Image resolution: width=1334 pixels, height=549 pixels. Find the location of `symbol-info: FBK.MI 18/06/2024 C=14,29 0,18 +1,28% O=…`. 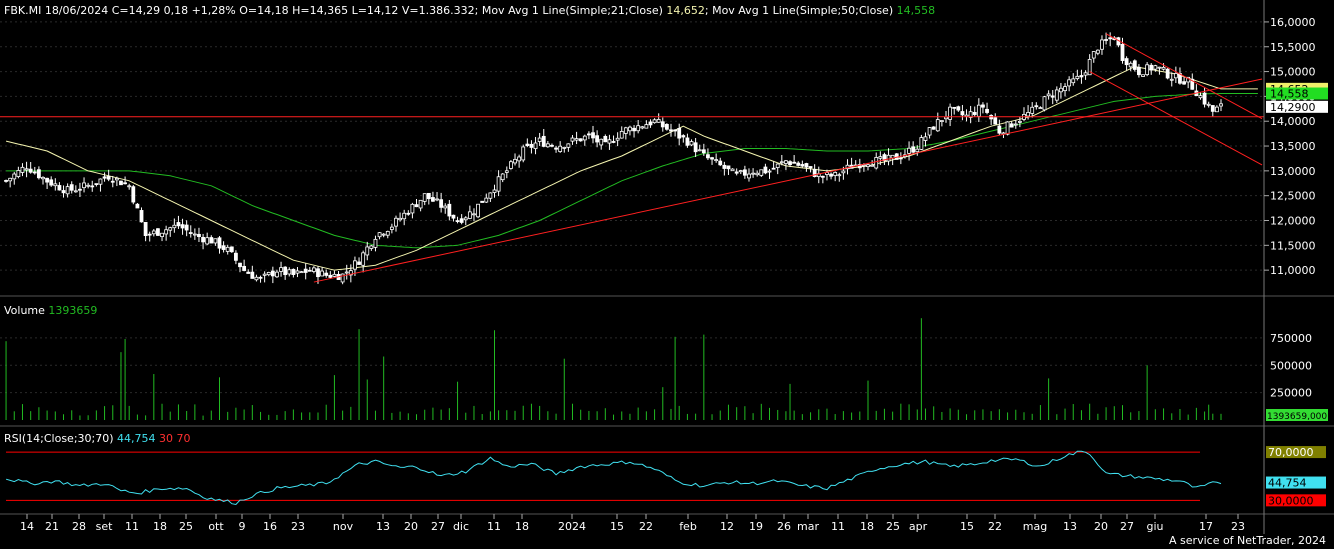

symbol-info: FBK.MI 18/06/2024 C=14,29 0,18 +1,28% O=… is located at coordinates (333, 10).